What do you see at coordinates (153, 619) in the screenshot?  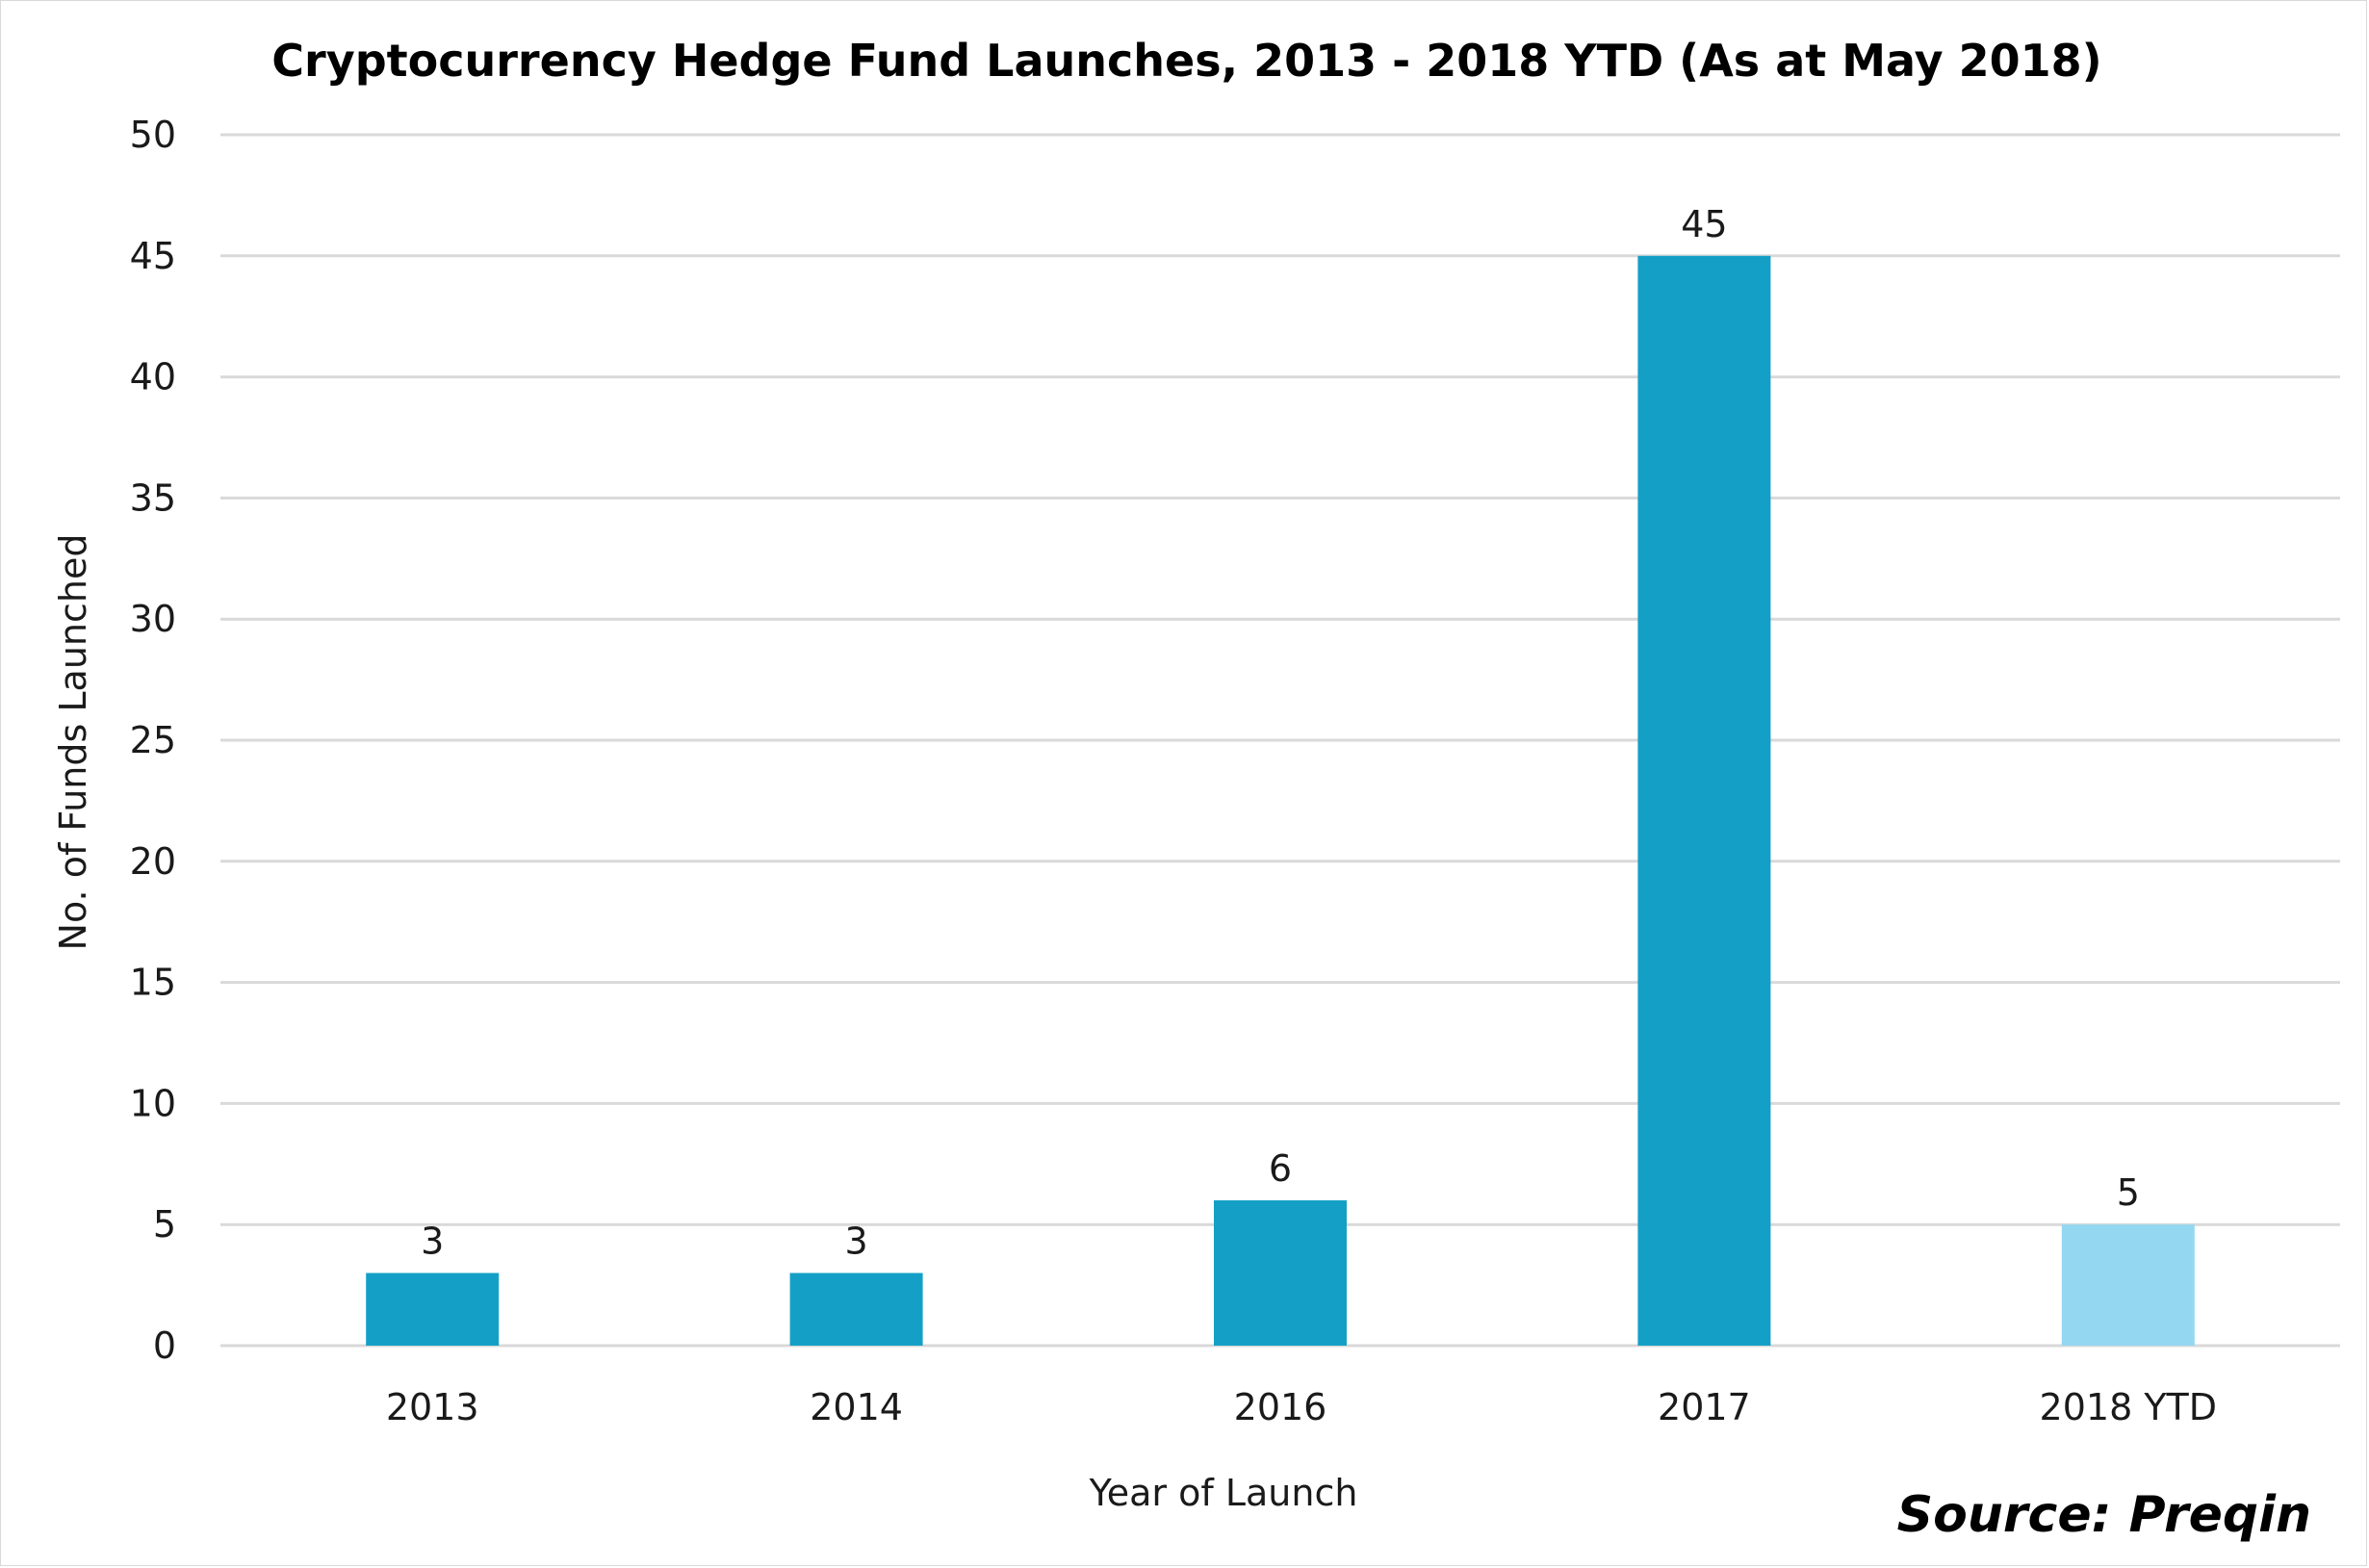 I see `y-tick-label: 30` at bounding box center [153, 619].